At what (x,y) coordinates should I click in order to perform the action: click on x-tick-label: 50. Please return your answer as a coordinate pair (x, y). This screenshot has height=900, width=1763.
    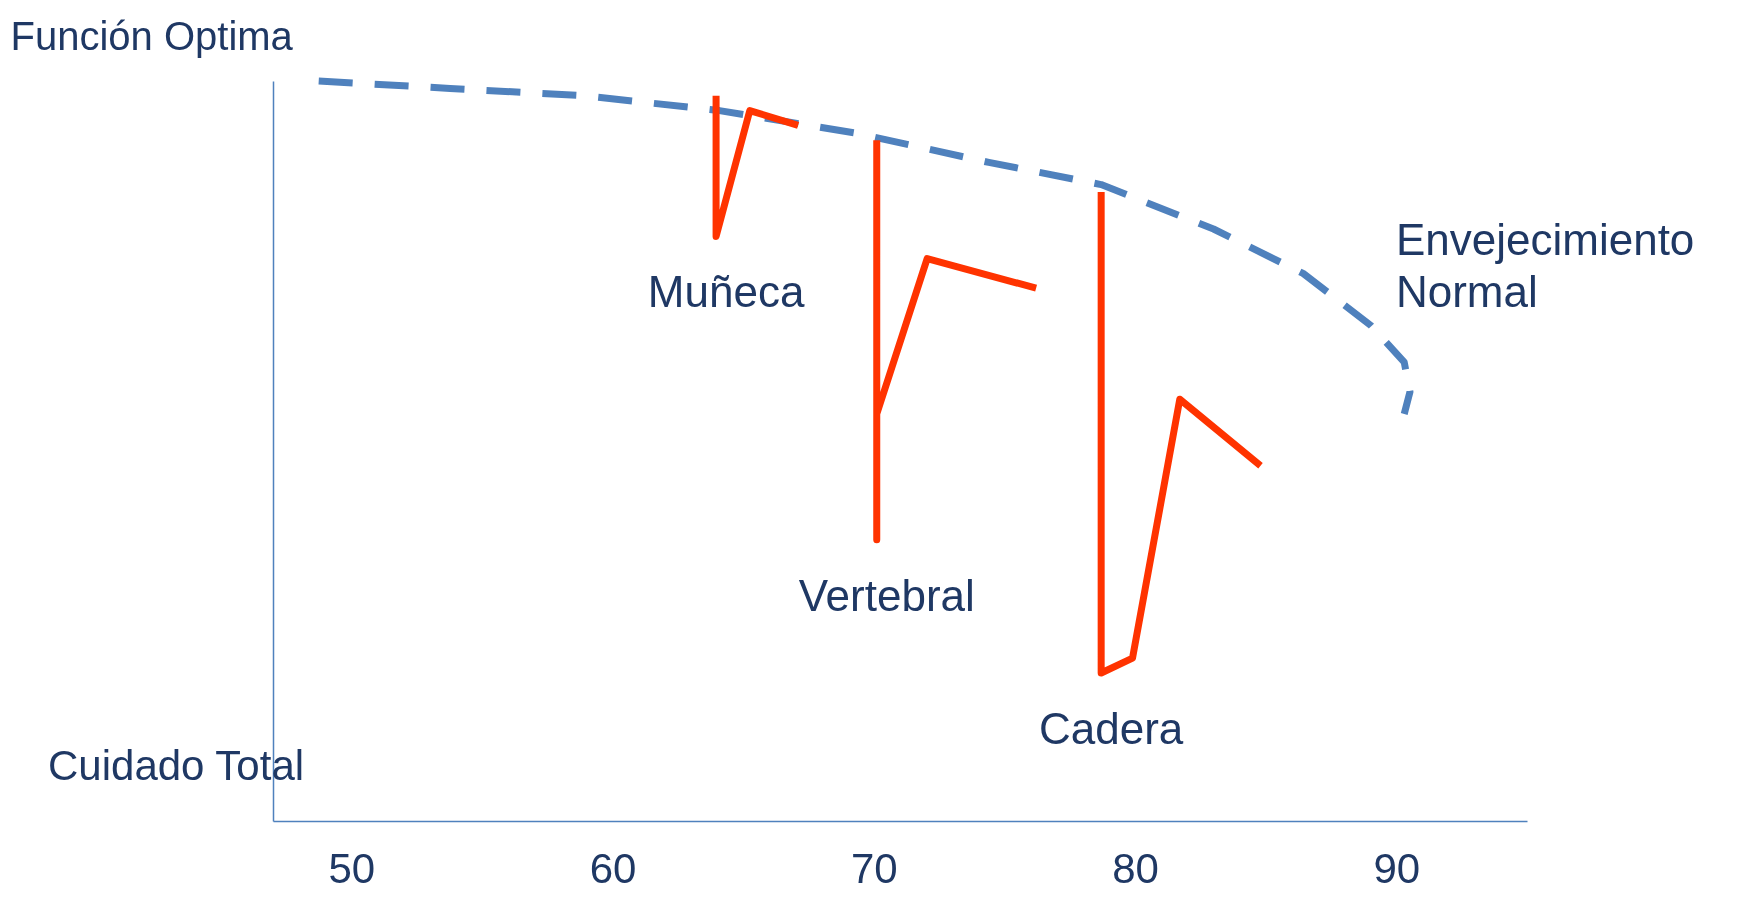
    Looking at the image, I should click on (352, 868).